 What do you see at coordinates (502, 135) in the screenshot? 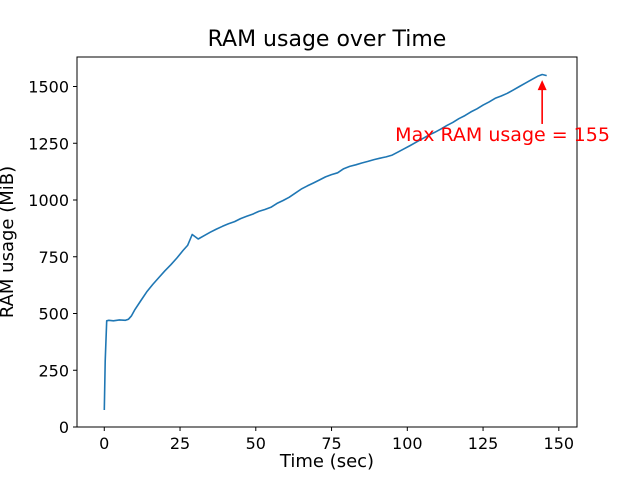
I see `max-ram-annotation: Max RAM usage = 155` at bounding box center [502, 135].